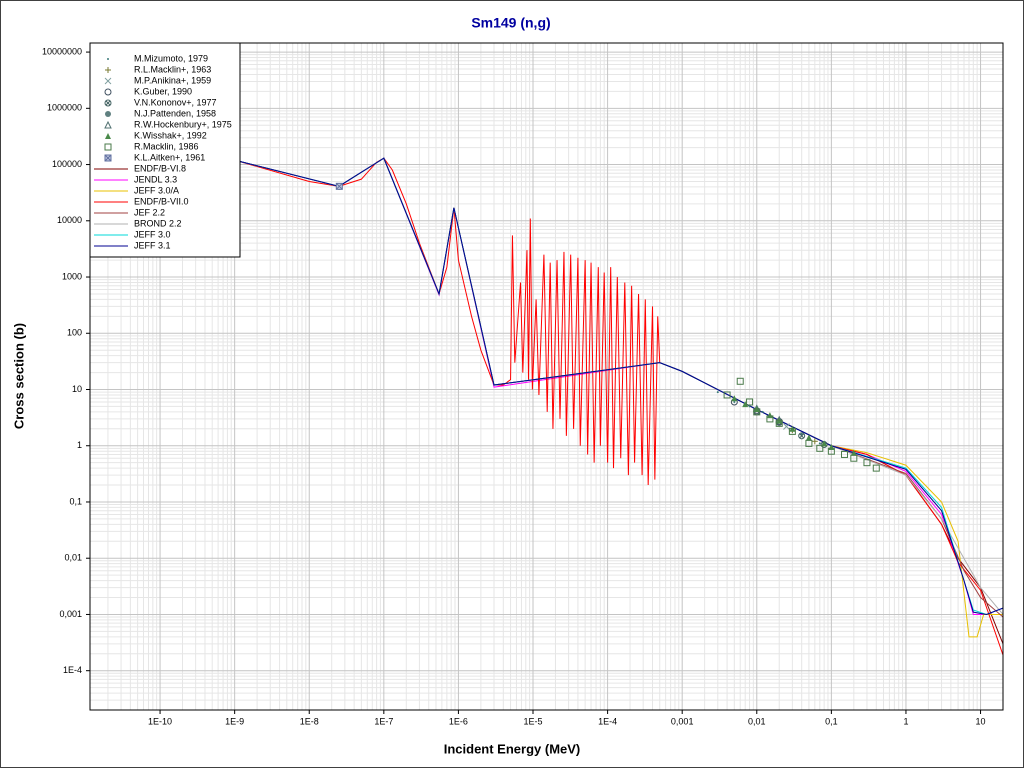 Image resolution: width=1024 pixels, height=768 pixels. What do you see at coordinates (512, 748) in the screenshot?
I see `x-axis-label: Incident Energy (MeV)` at bounding box center [512, 748].